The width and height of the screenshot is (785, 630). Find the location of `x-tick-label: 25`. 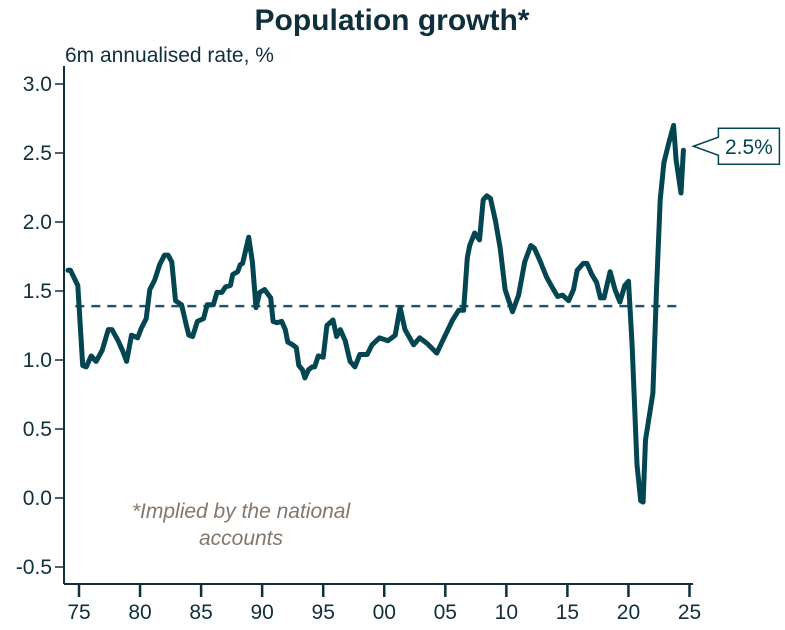

x-tick-label: 25 is located at coordinates (689, 612).